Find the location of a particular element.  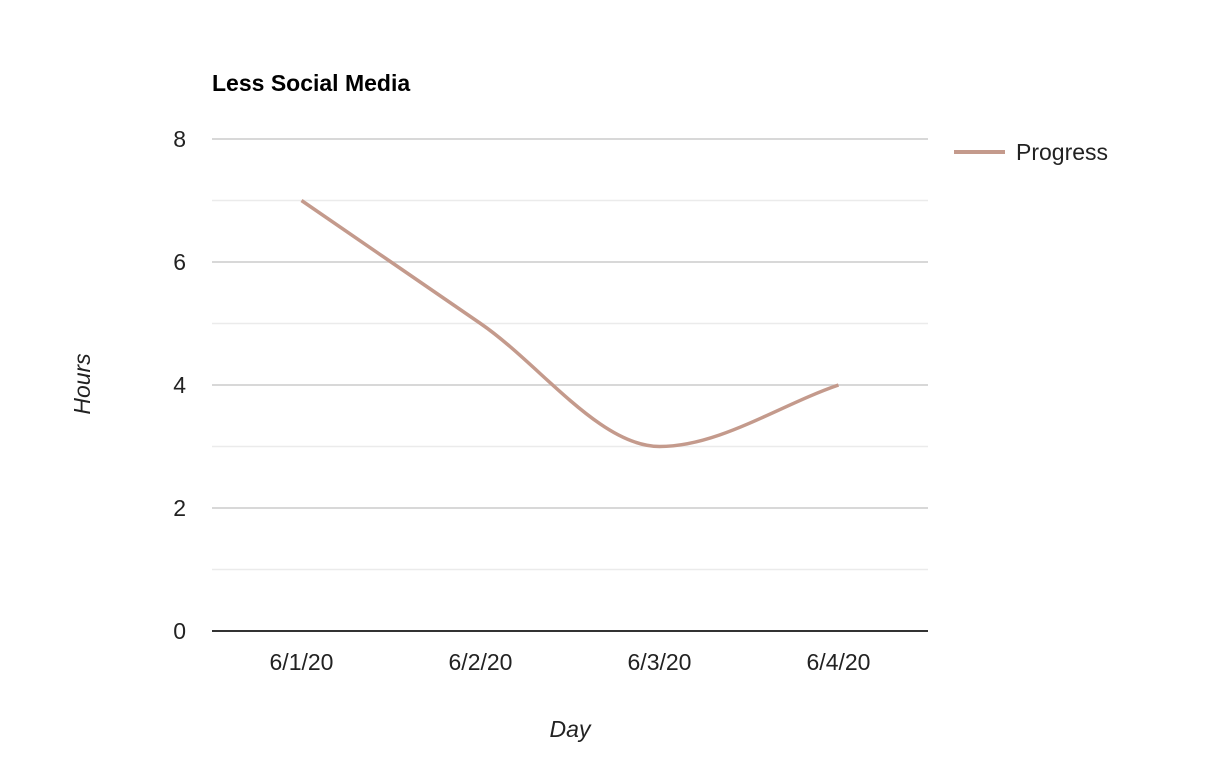

series-line-progress is located at coordinates (570, 324).